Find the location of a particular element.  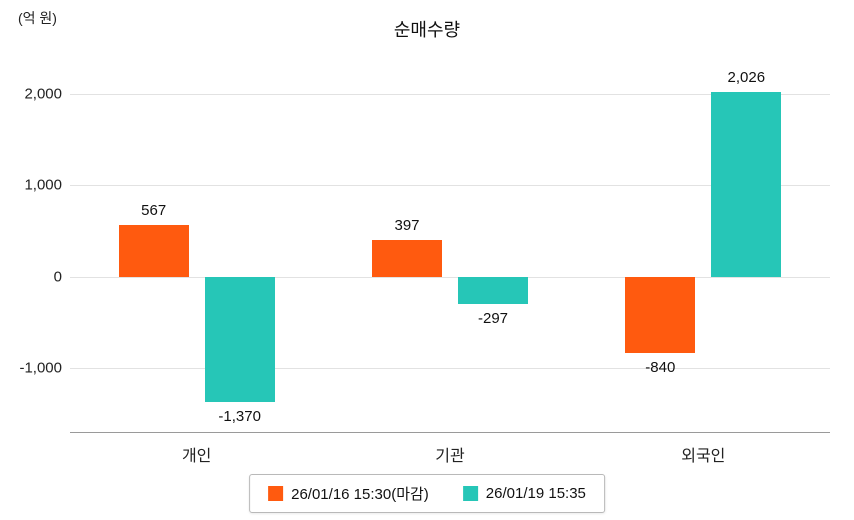

legend: 26/01/16 15:30(마감) 26/01/19 15:35 is located at coordinates (427, 493).